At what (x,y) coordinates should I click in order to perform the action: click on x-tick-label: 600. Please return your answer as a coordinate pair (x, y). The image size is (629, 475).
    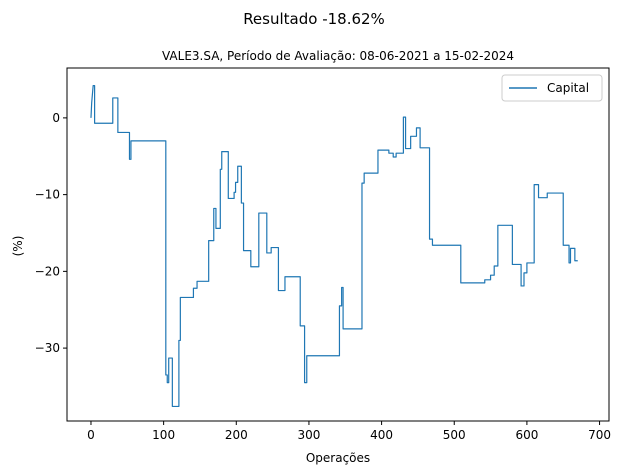
    Looking at the image, I should click on (526, 435).